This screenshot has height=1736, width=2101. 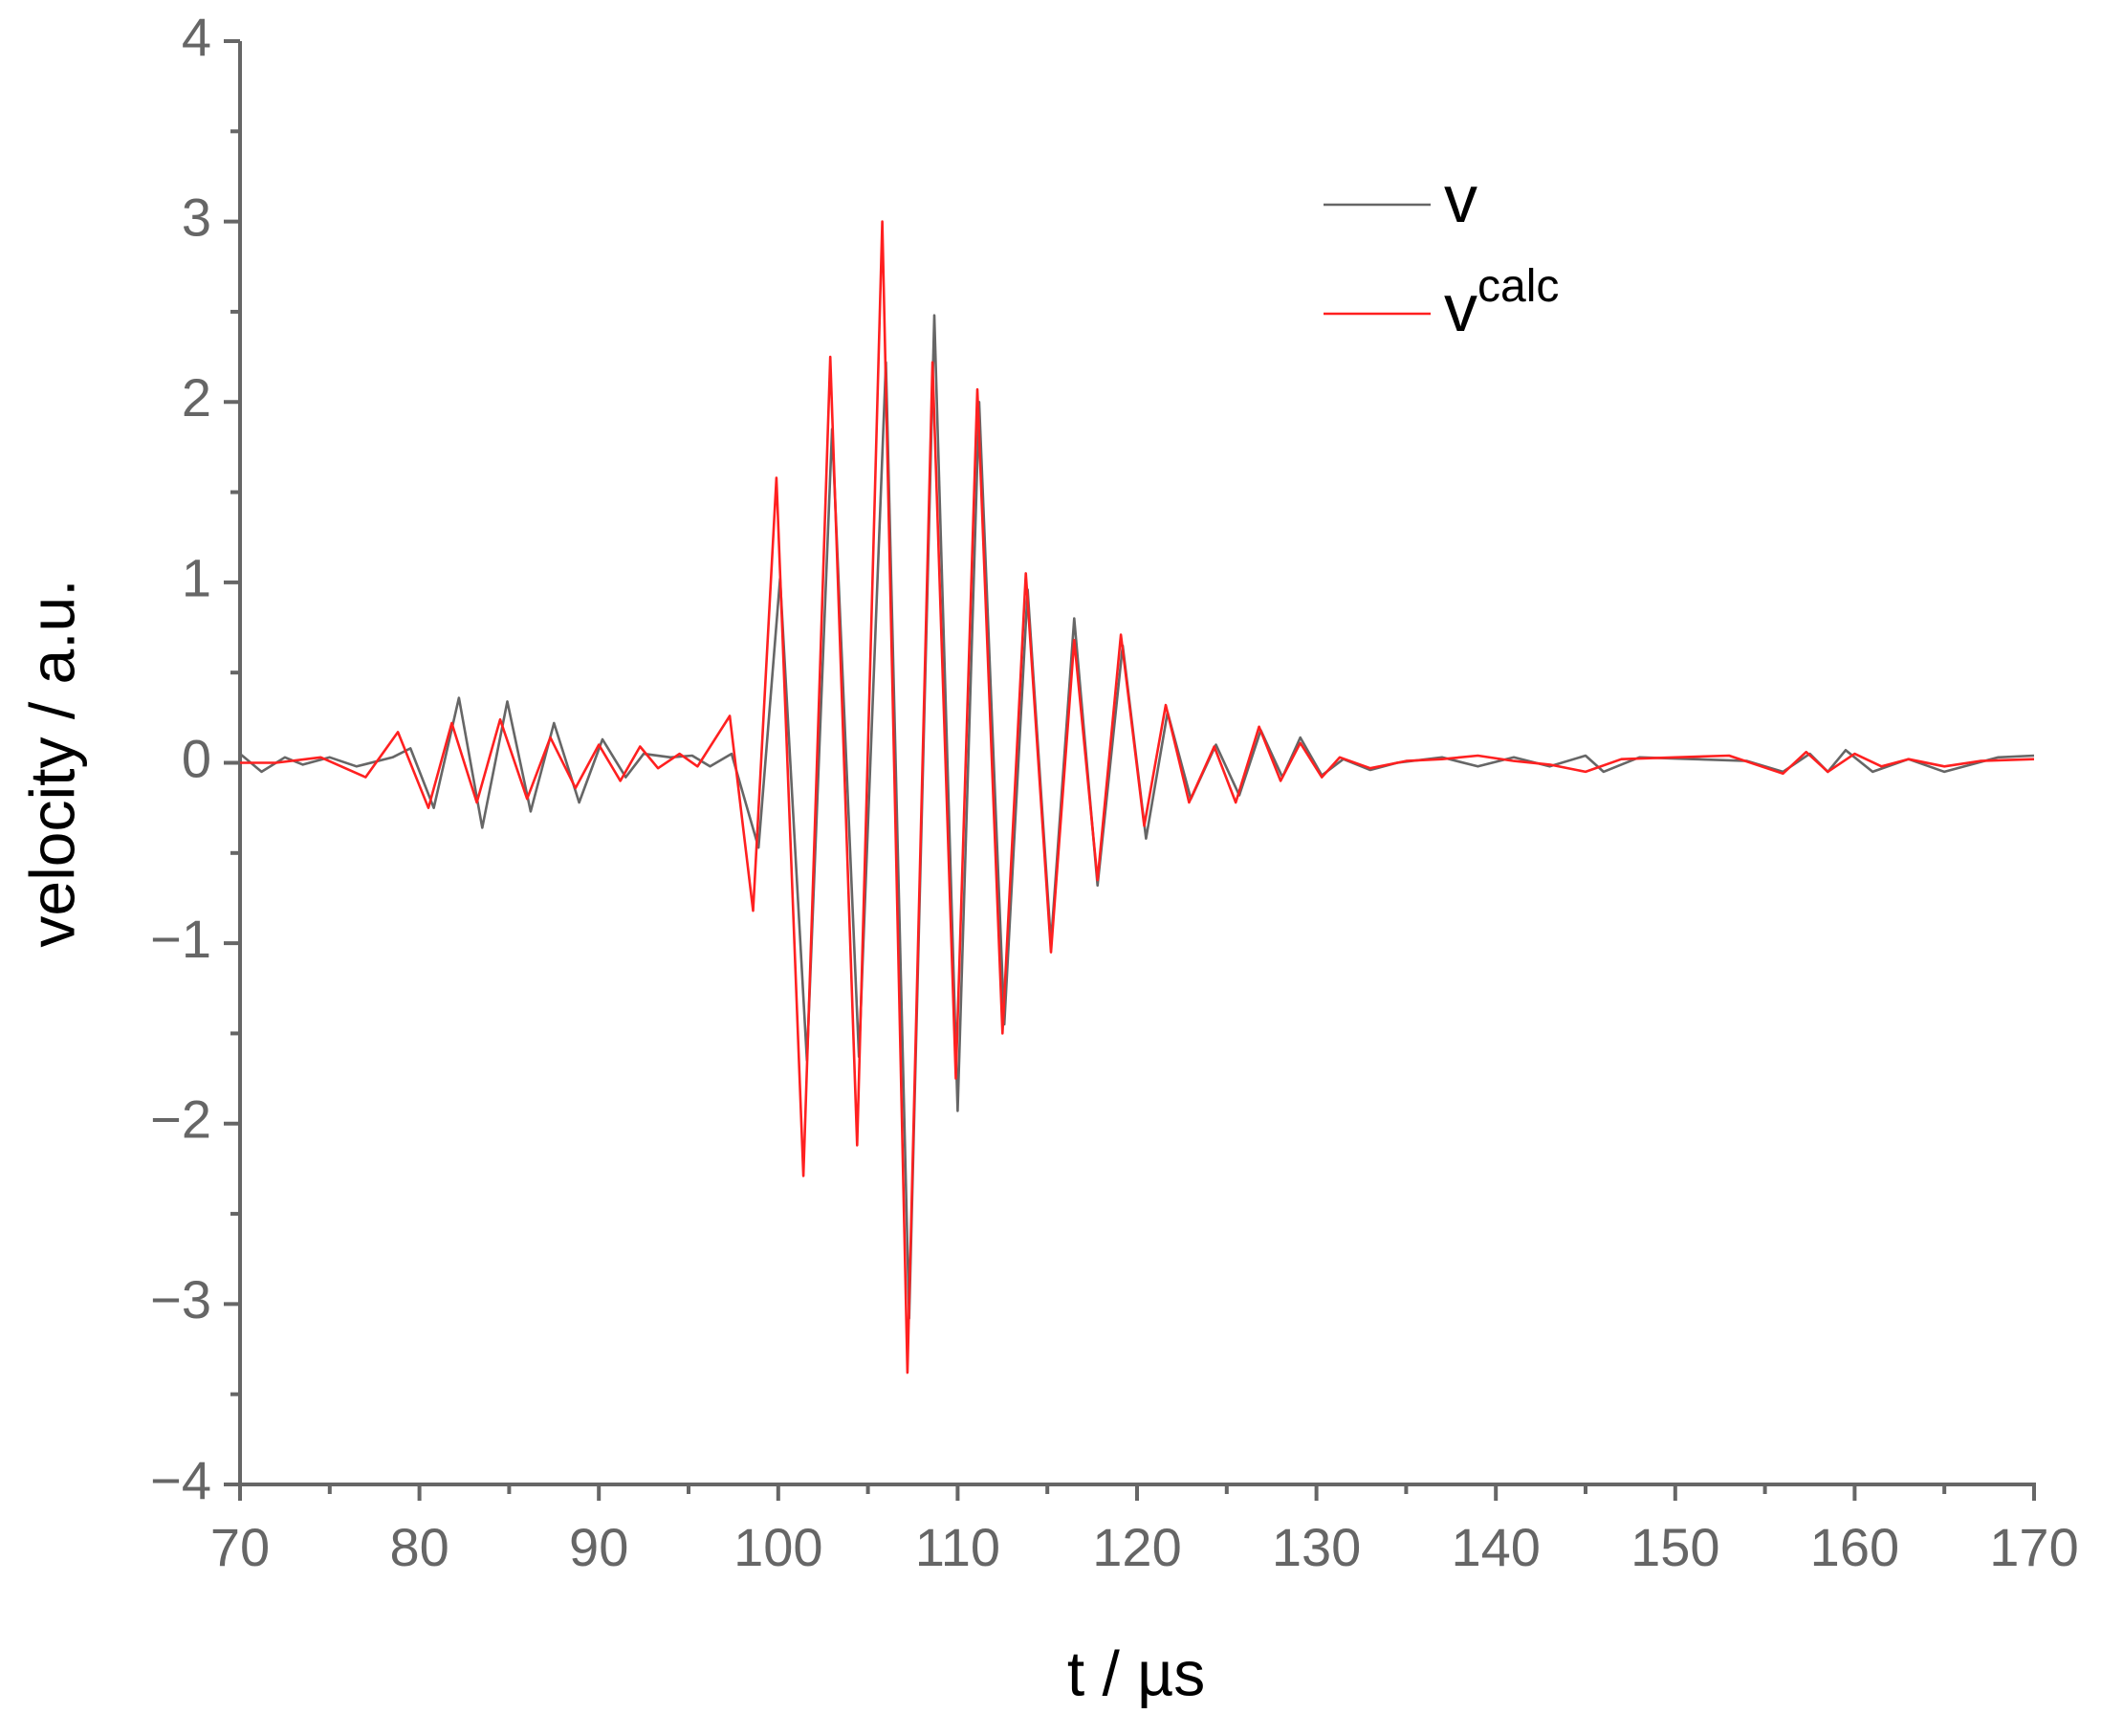 What do you see at coordinates (1136, 1672) in the screenshot?
I see `x-axis-title: t / µs` at bounding box center [1136, 1672].